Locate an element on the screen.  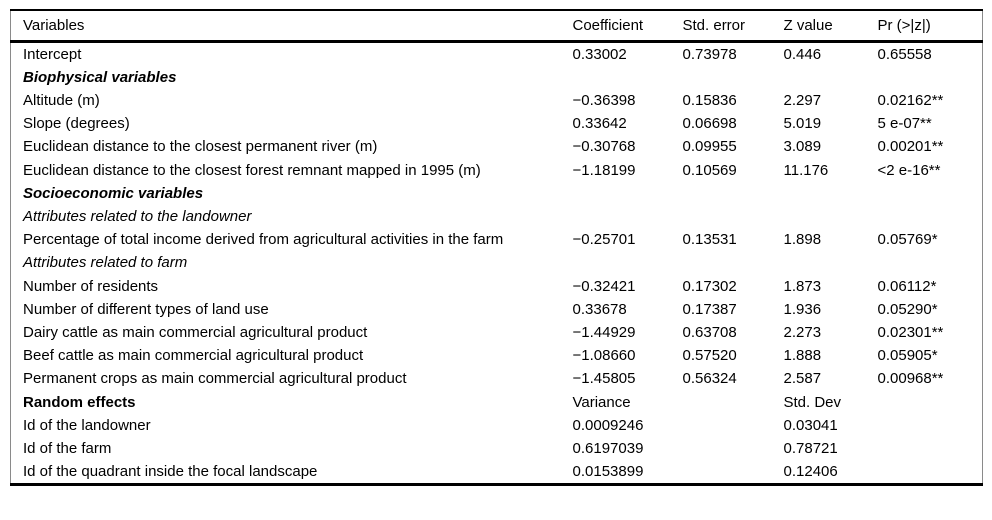
variable-label-cell: Socioeconomic variables is located at coordinates (292, 193).